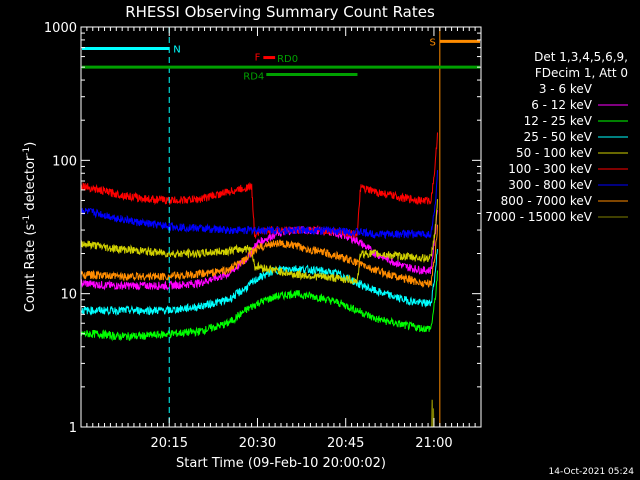 Image resolution: width=640 pixels, height=480 pixels. I want to click on y-label-part-3: ), so click(30, 144).